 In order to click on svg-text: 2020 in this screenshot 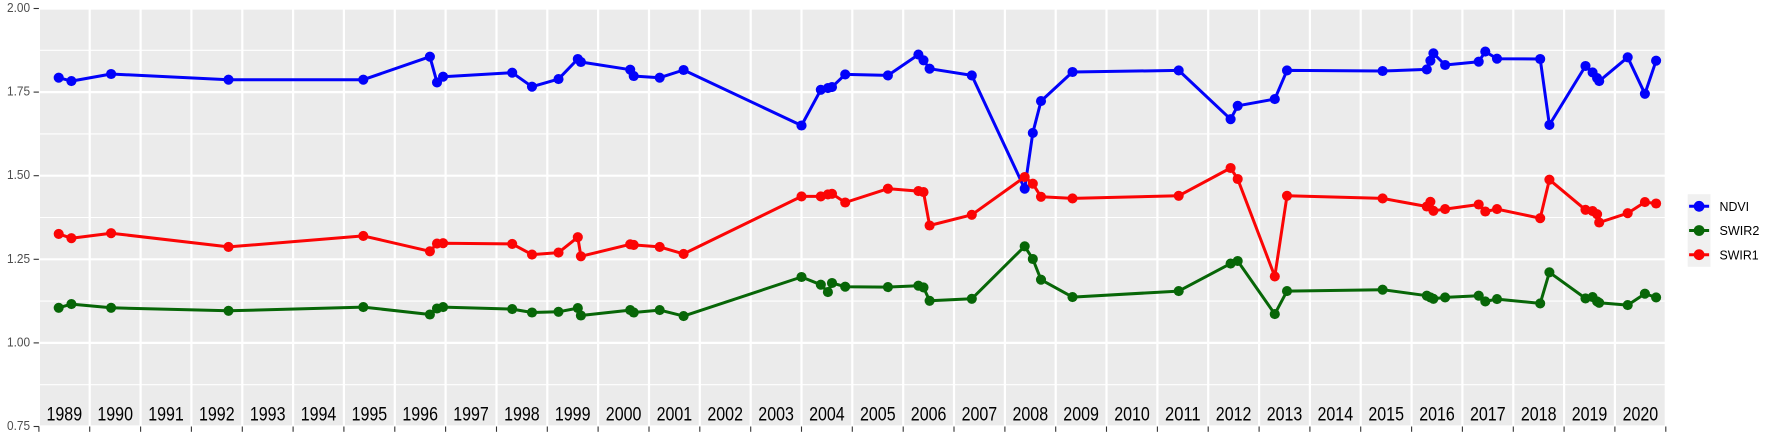, I will do `click(1641, 415)`.